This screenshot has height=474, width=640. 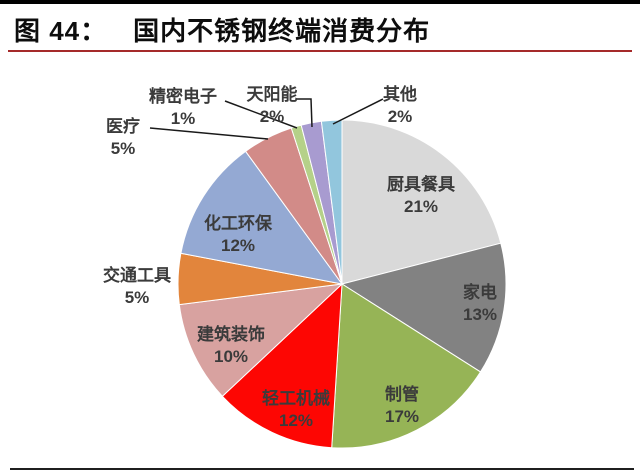 I want to click on slice-value-制管: 17%, so click(x=402, y=416).